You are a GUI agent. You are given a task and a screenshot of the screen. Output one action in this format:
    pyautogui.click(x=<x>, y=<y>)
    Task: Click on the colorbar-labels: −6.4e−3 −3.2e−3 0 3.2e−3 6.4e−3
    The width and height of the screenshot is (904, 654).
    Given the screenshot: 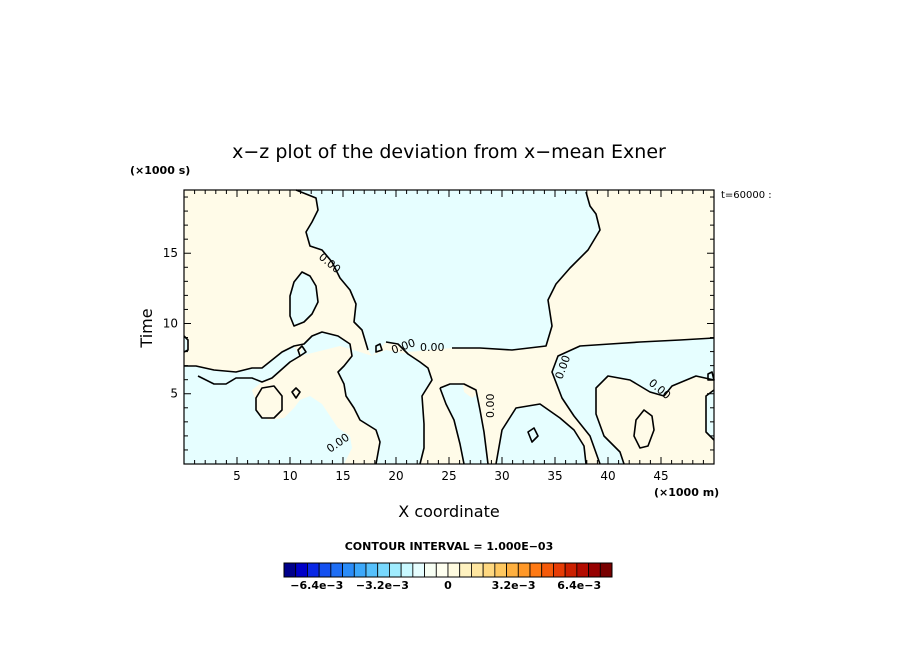 What is the action you would take?
    pyautogui.click(x=445, y=585)
    